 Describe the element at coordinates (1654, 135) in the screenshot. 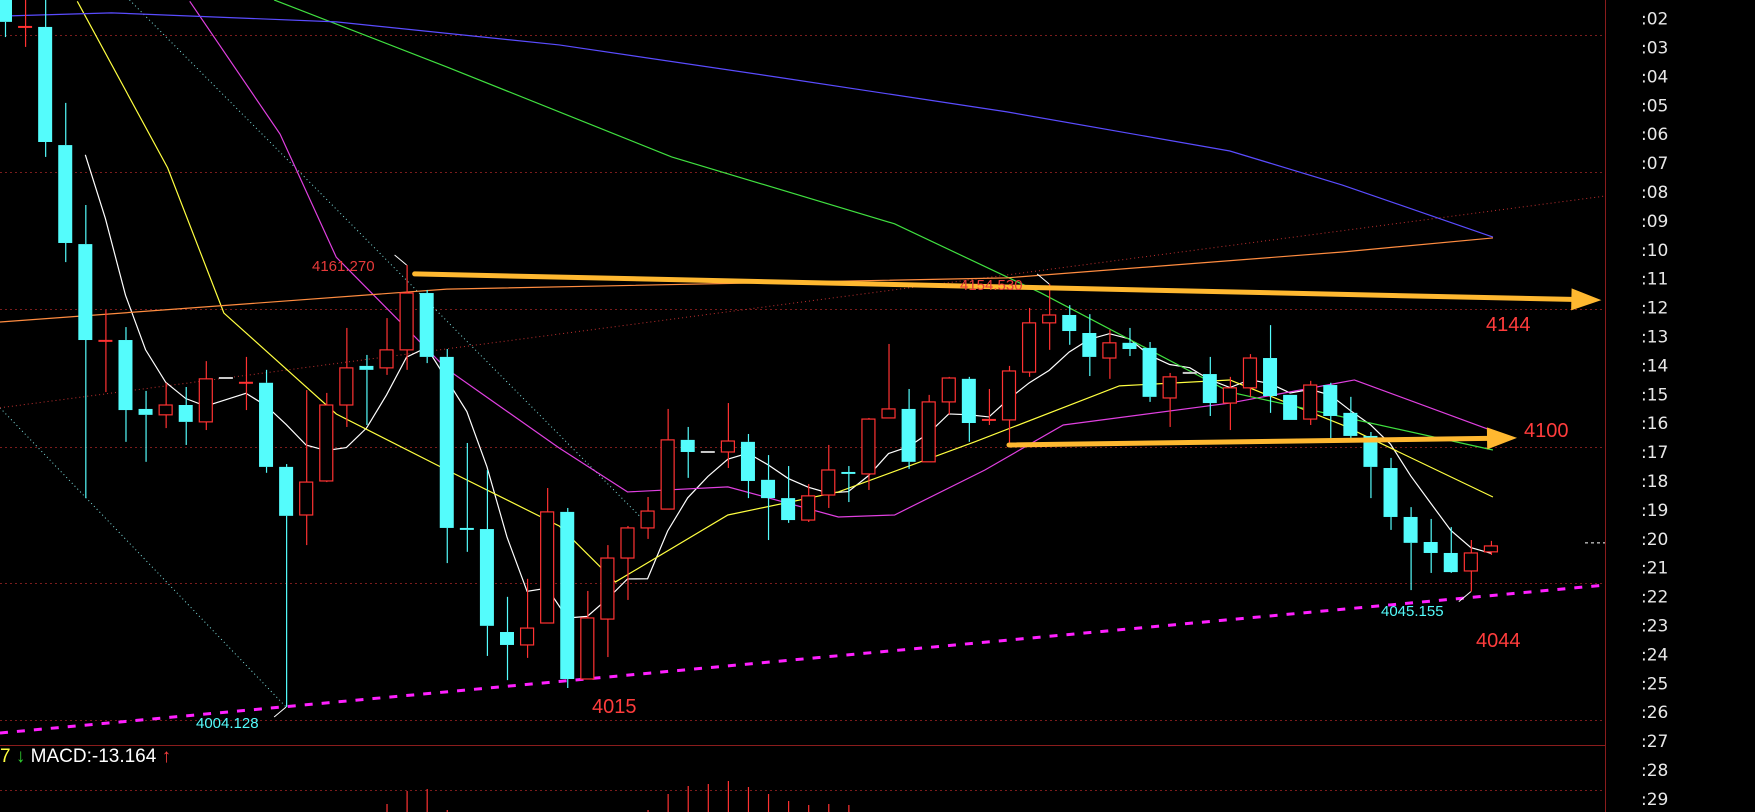

I see `axis-tick-label: :06` at that location.